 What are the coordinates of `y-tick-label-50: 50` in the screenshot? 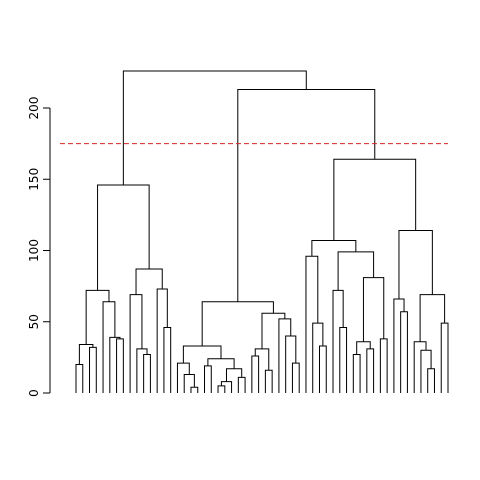 It's located at (34, 321).